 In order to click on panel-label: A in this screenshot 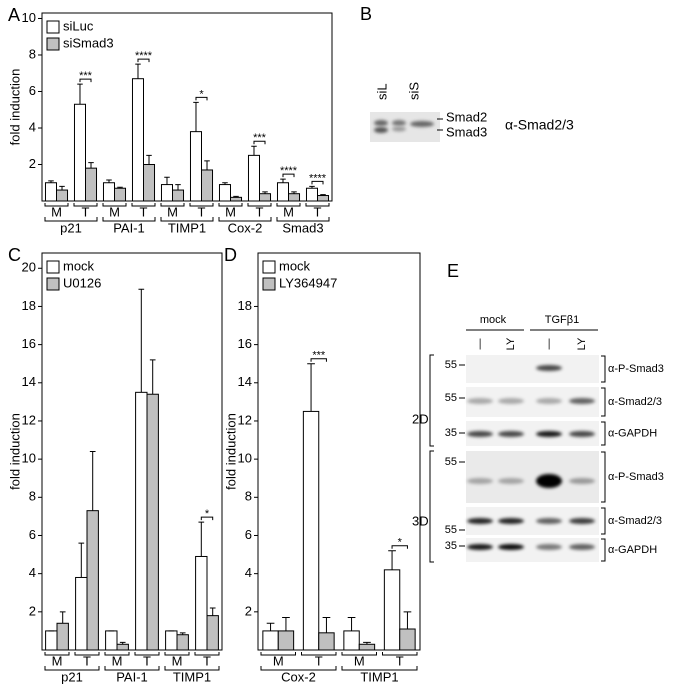, I will do `click(14, 15)`.